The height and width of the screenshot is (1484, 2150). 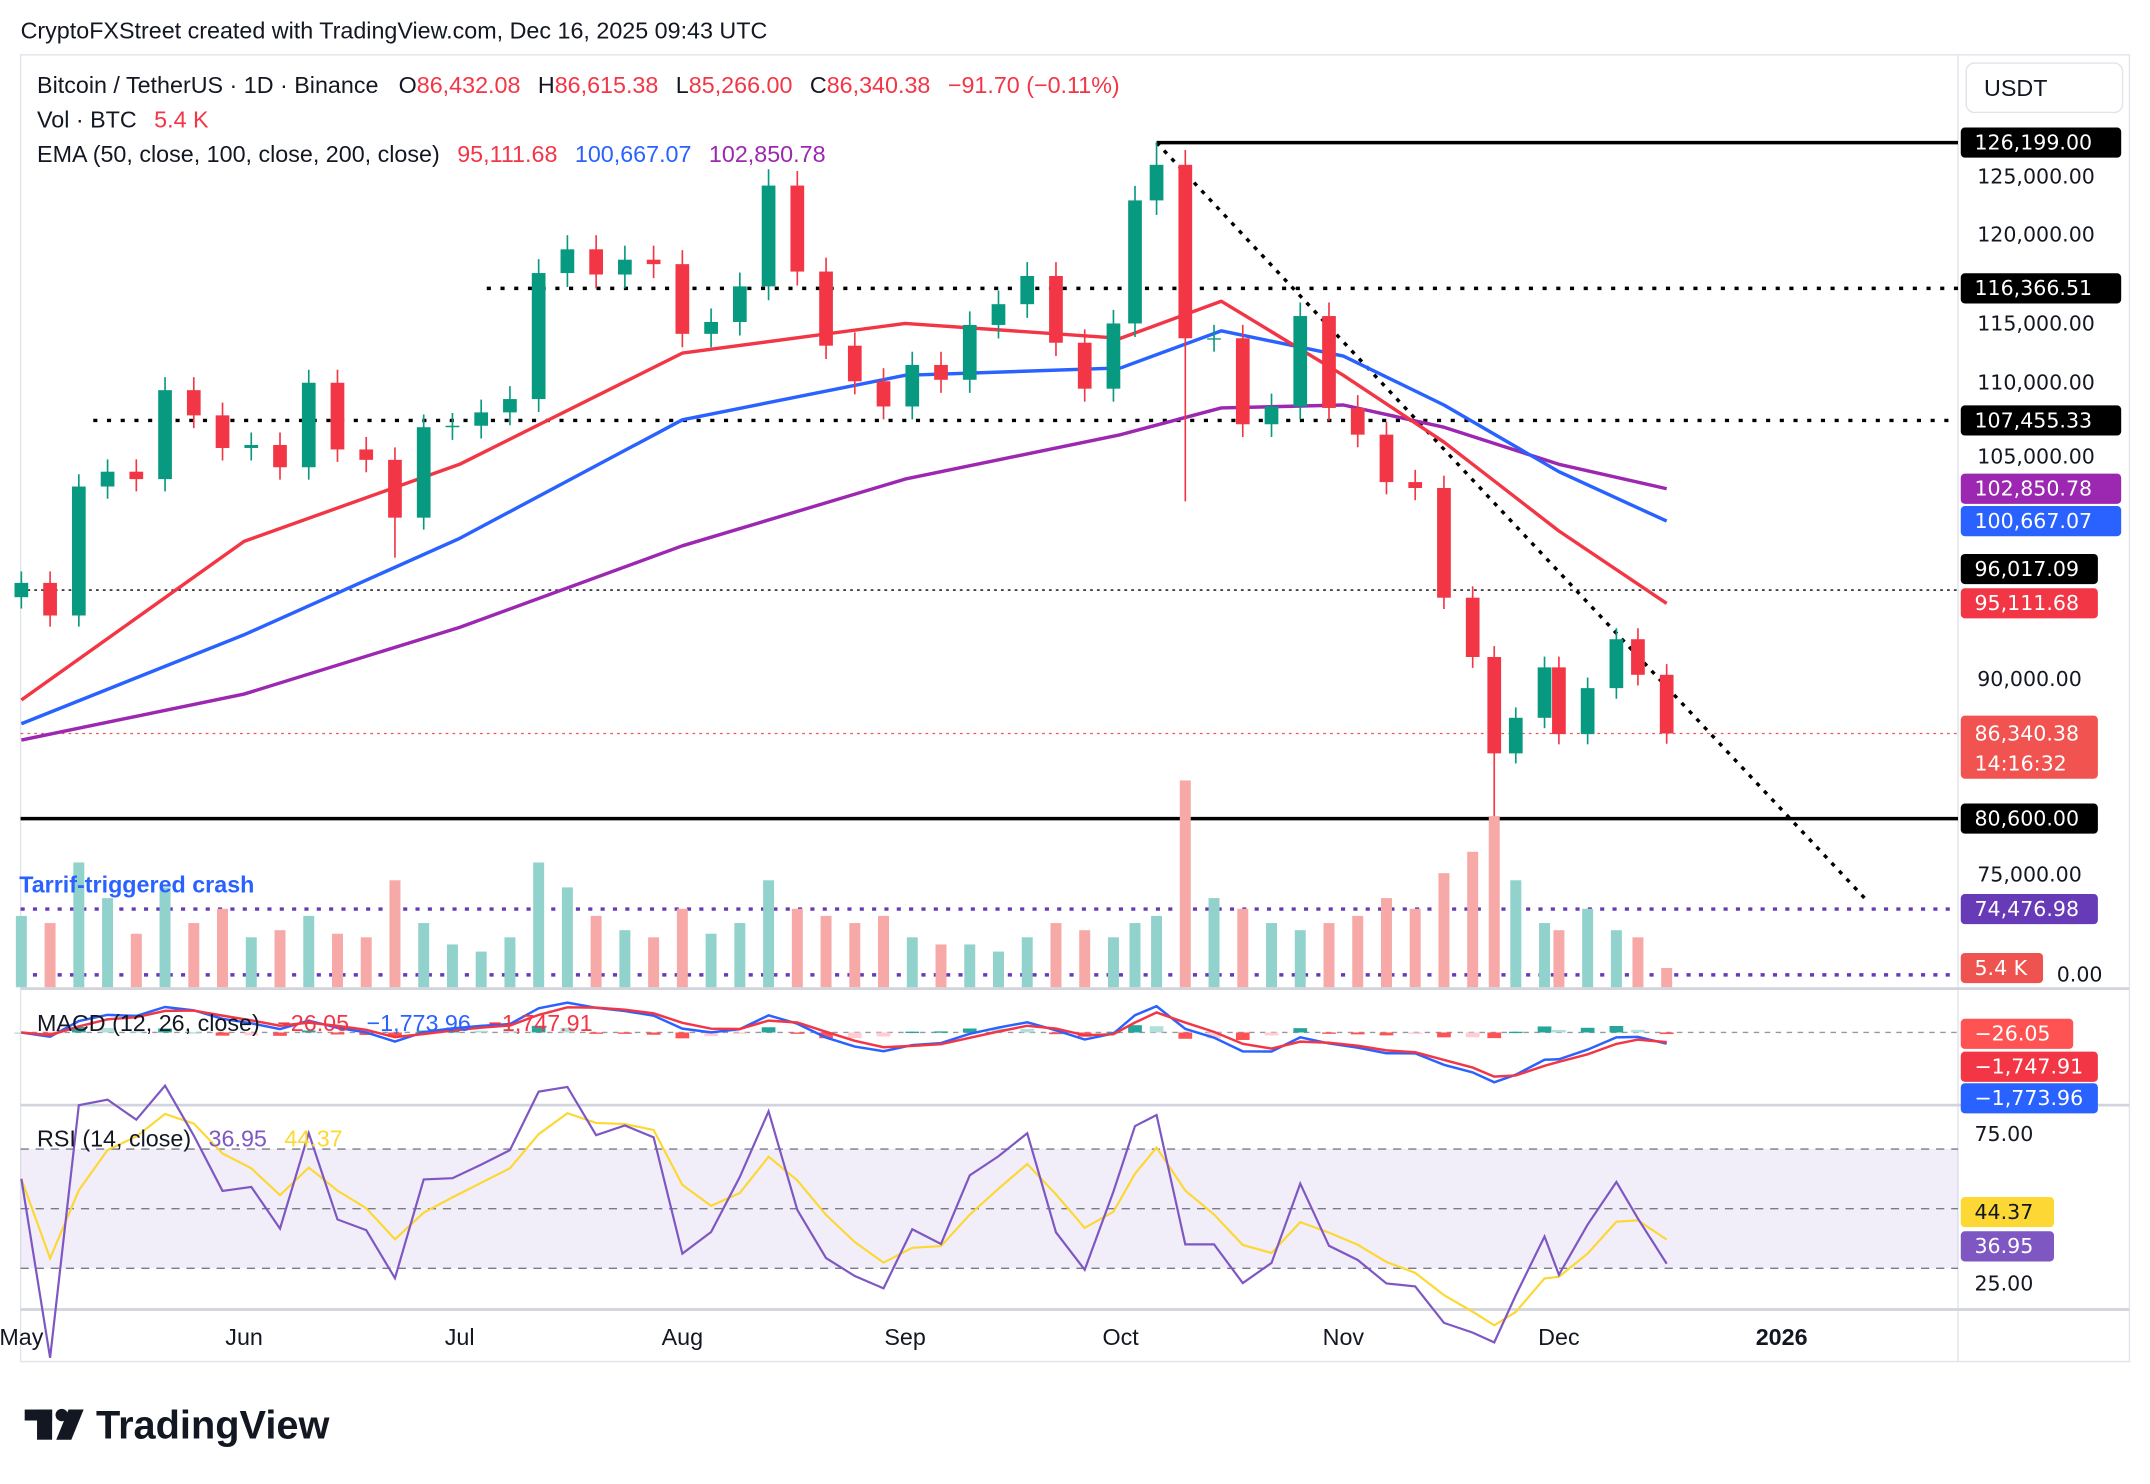 What do you see at coordinates (1559, 1337) in the screenshot?
I see `time-axis-label: Dec` at bounding box center [1559, 1337].